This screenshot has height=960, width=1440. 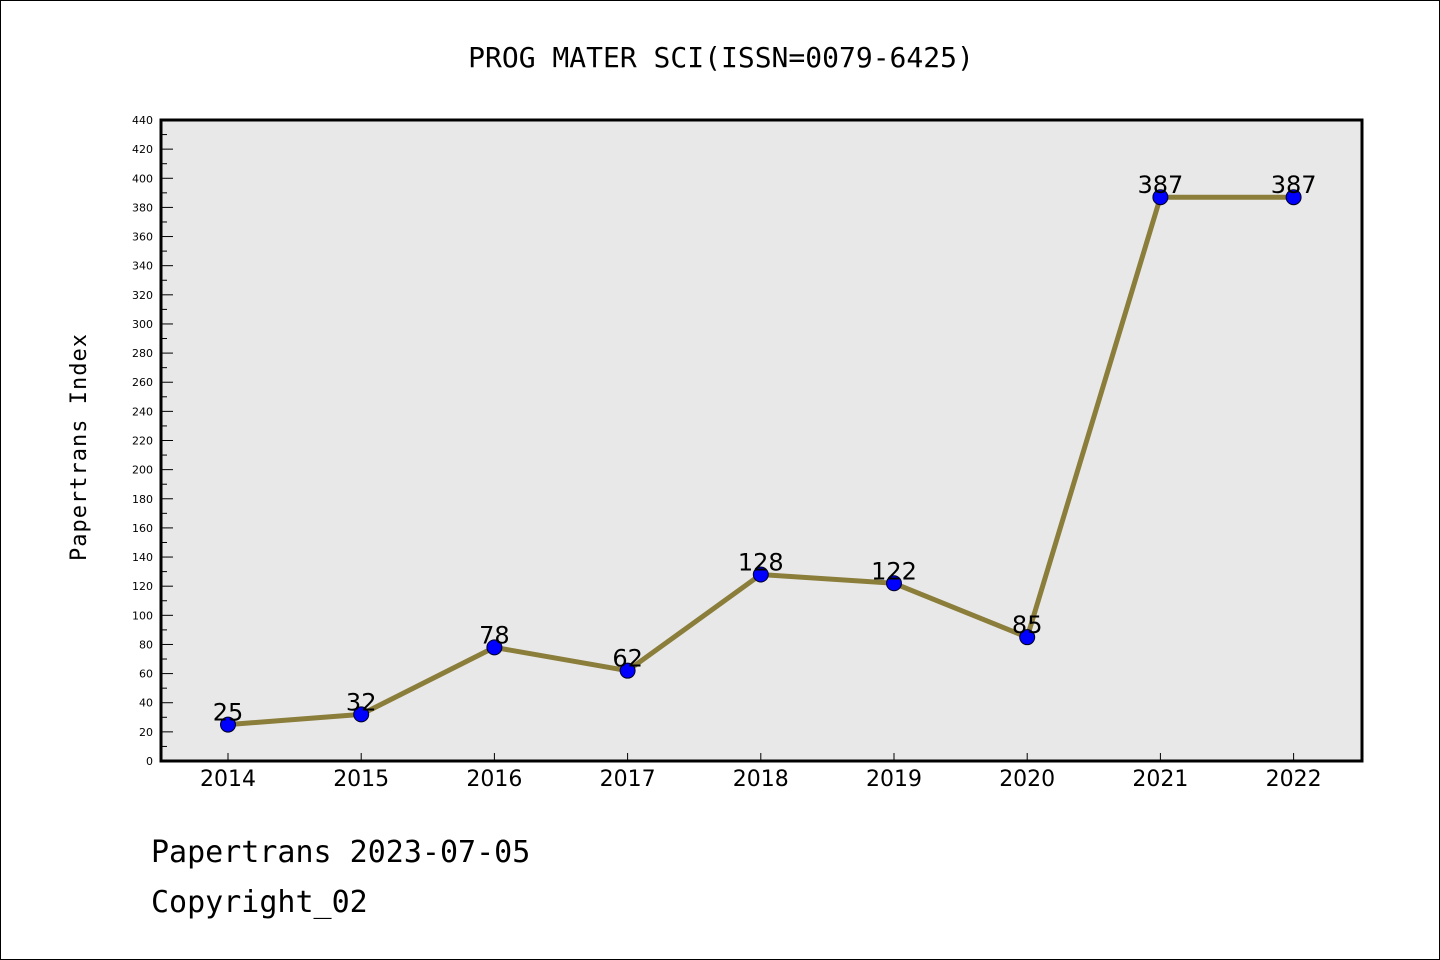 I want to click on y-tick-label: 180, so click(x=142, y=499).